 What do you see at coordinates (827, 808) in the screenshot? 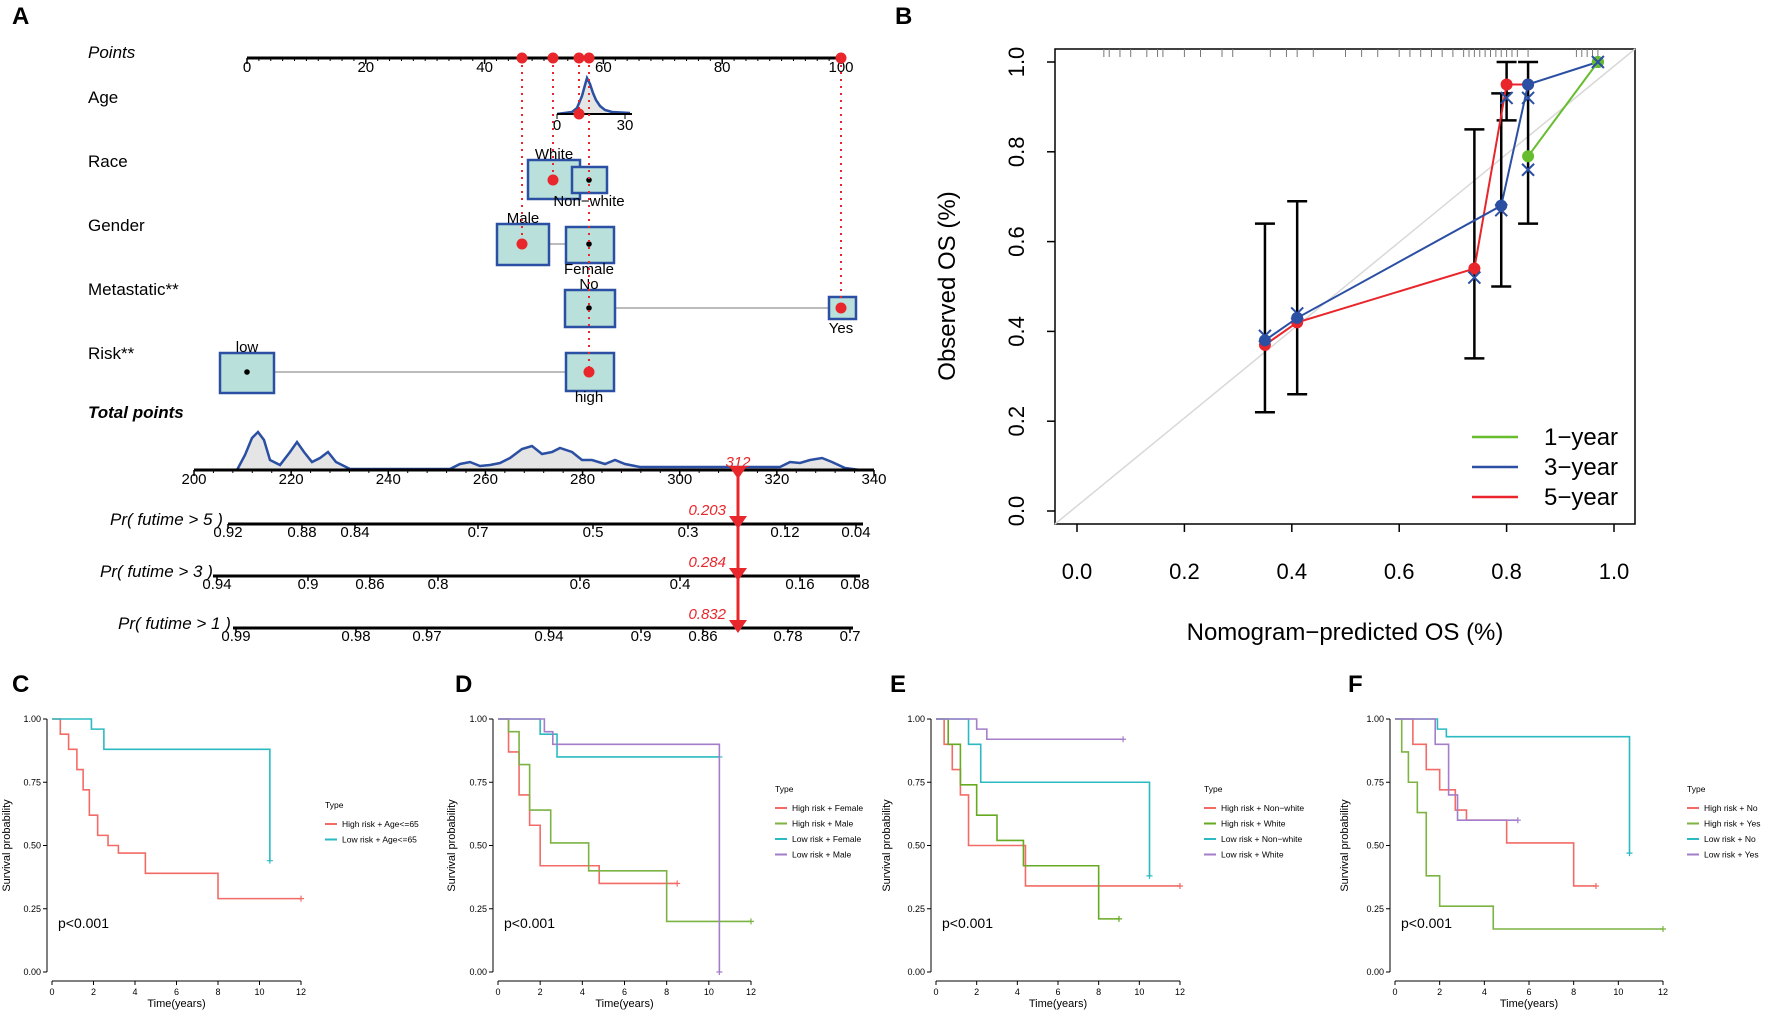
I see `km-legend-label: High risk + Female` at bounding box center [827, 808].